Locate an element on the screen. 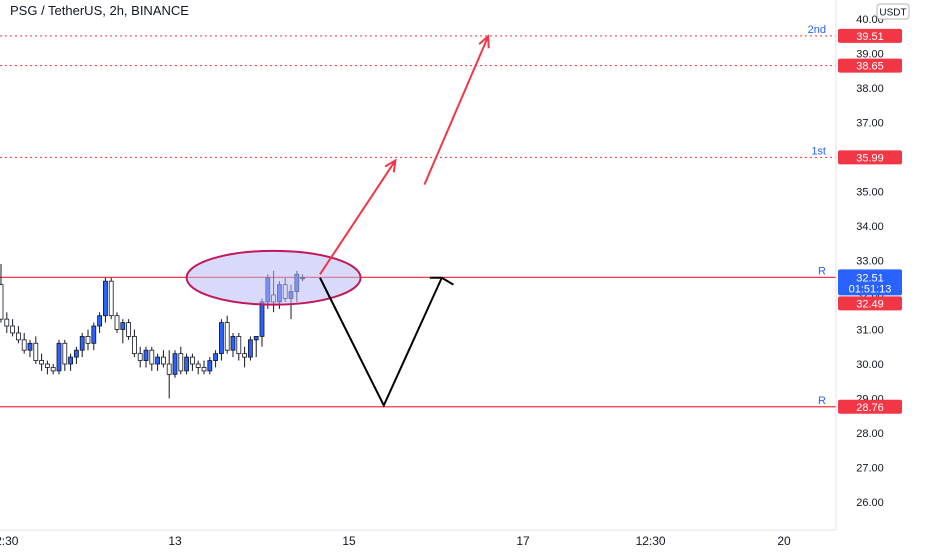  price-tick-label: 34.00 is located at coordinates (870, 227).